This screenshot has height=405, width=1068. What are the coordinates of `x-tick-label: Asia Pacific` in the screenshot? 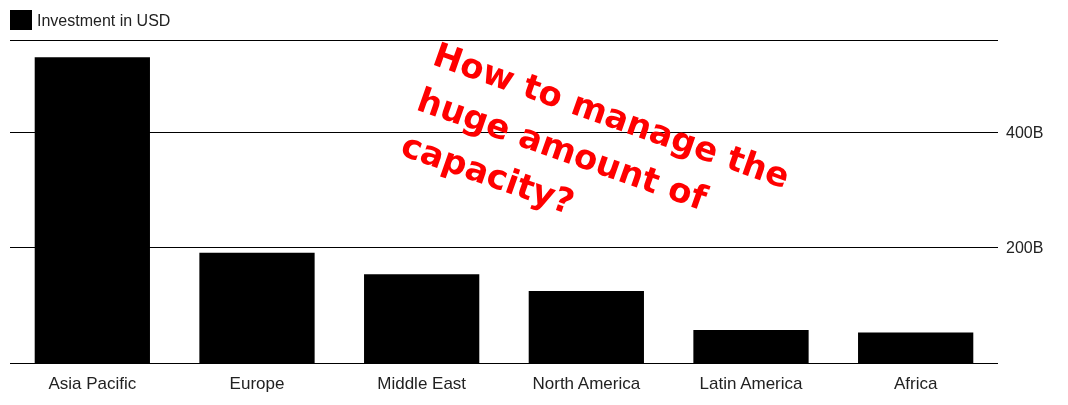 It's located at (92, 383).